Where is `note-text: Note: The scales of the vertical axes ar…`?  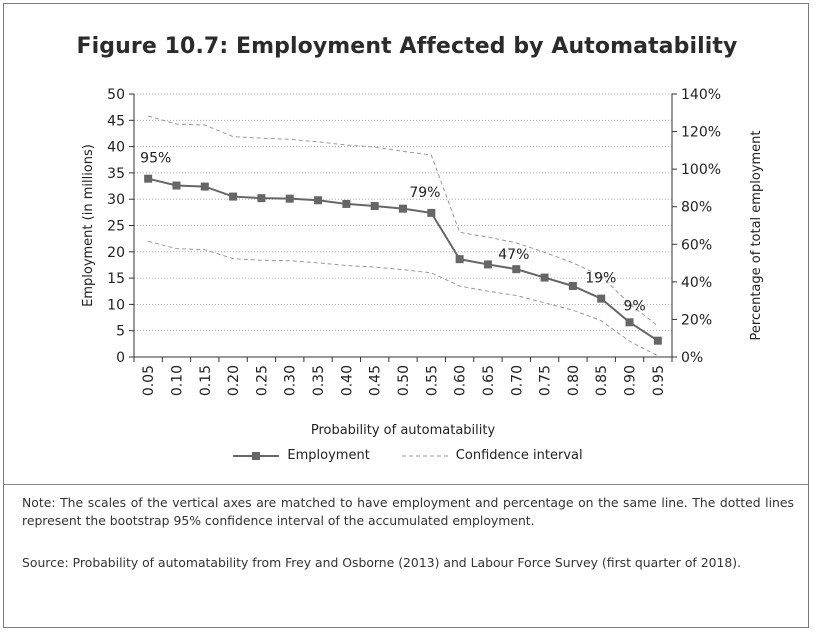
note-text: Note: The scales of the vertical axes ar… is located at coordinates (408, 511).